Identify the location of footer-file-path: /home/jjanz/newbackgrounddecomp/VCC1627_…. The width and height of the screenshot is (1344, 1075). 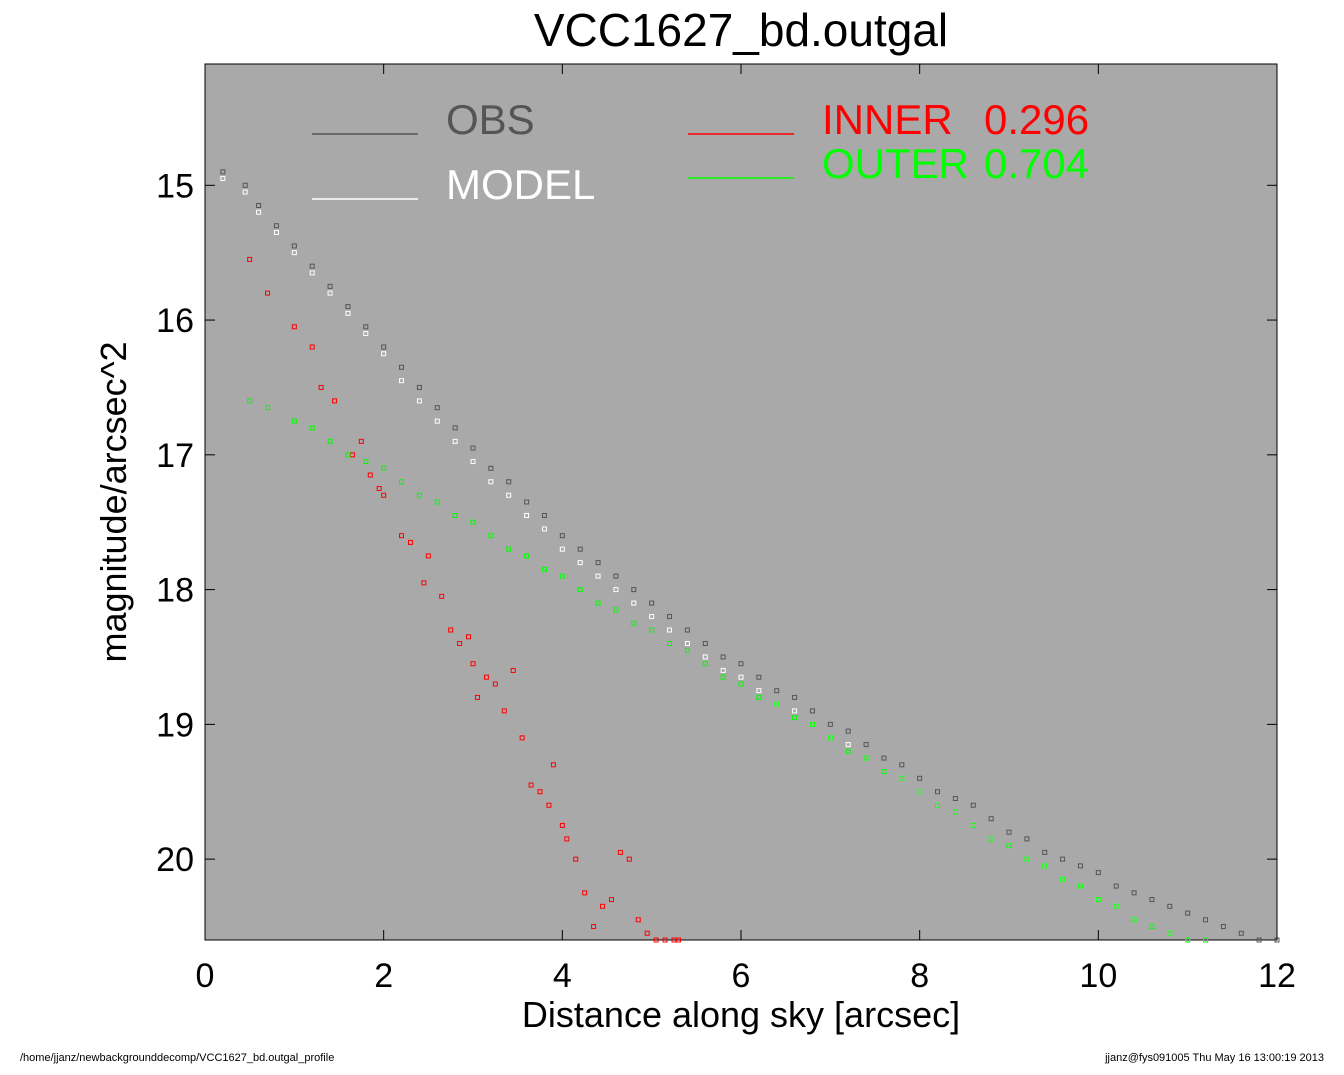
(177, 1058).